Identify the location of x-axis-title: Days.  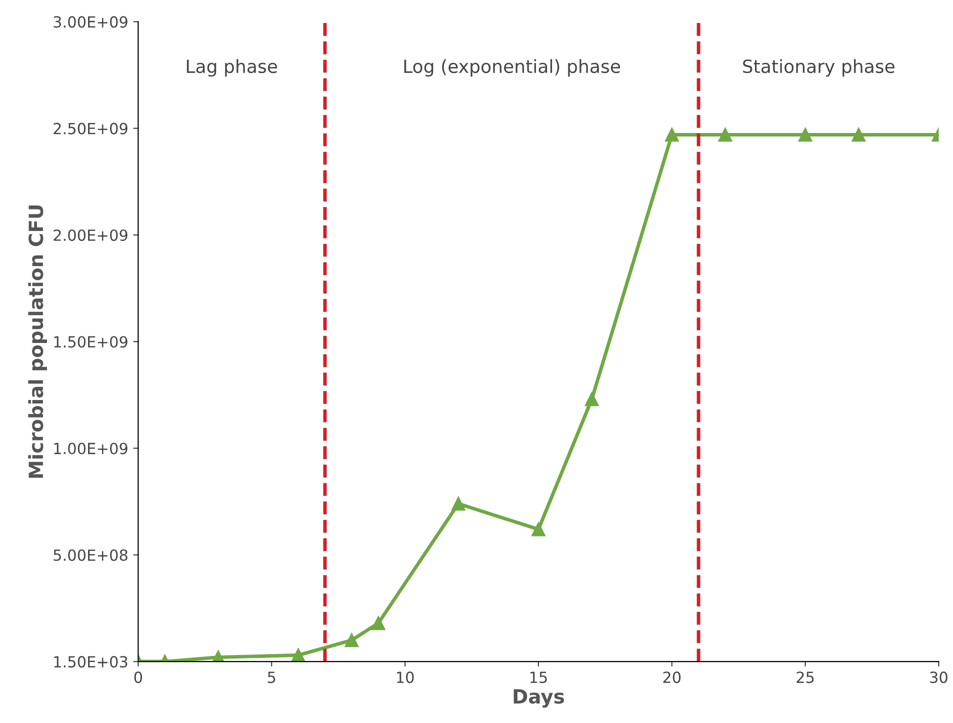
(539, 698).